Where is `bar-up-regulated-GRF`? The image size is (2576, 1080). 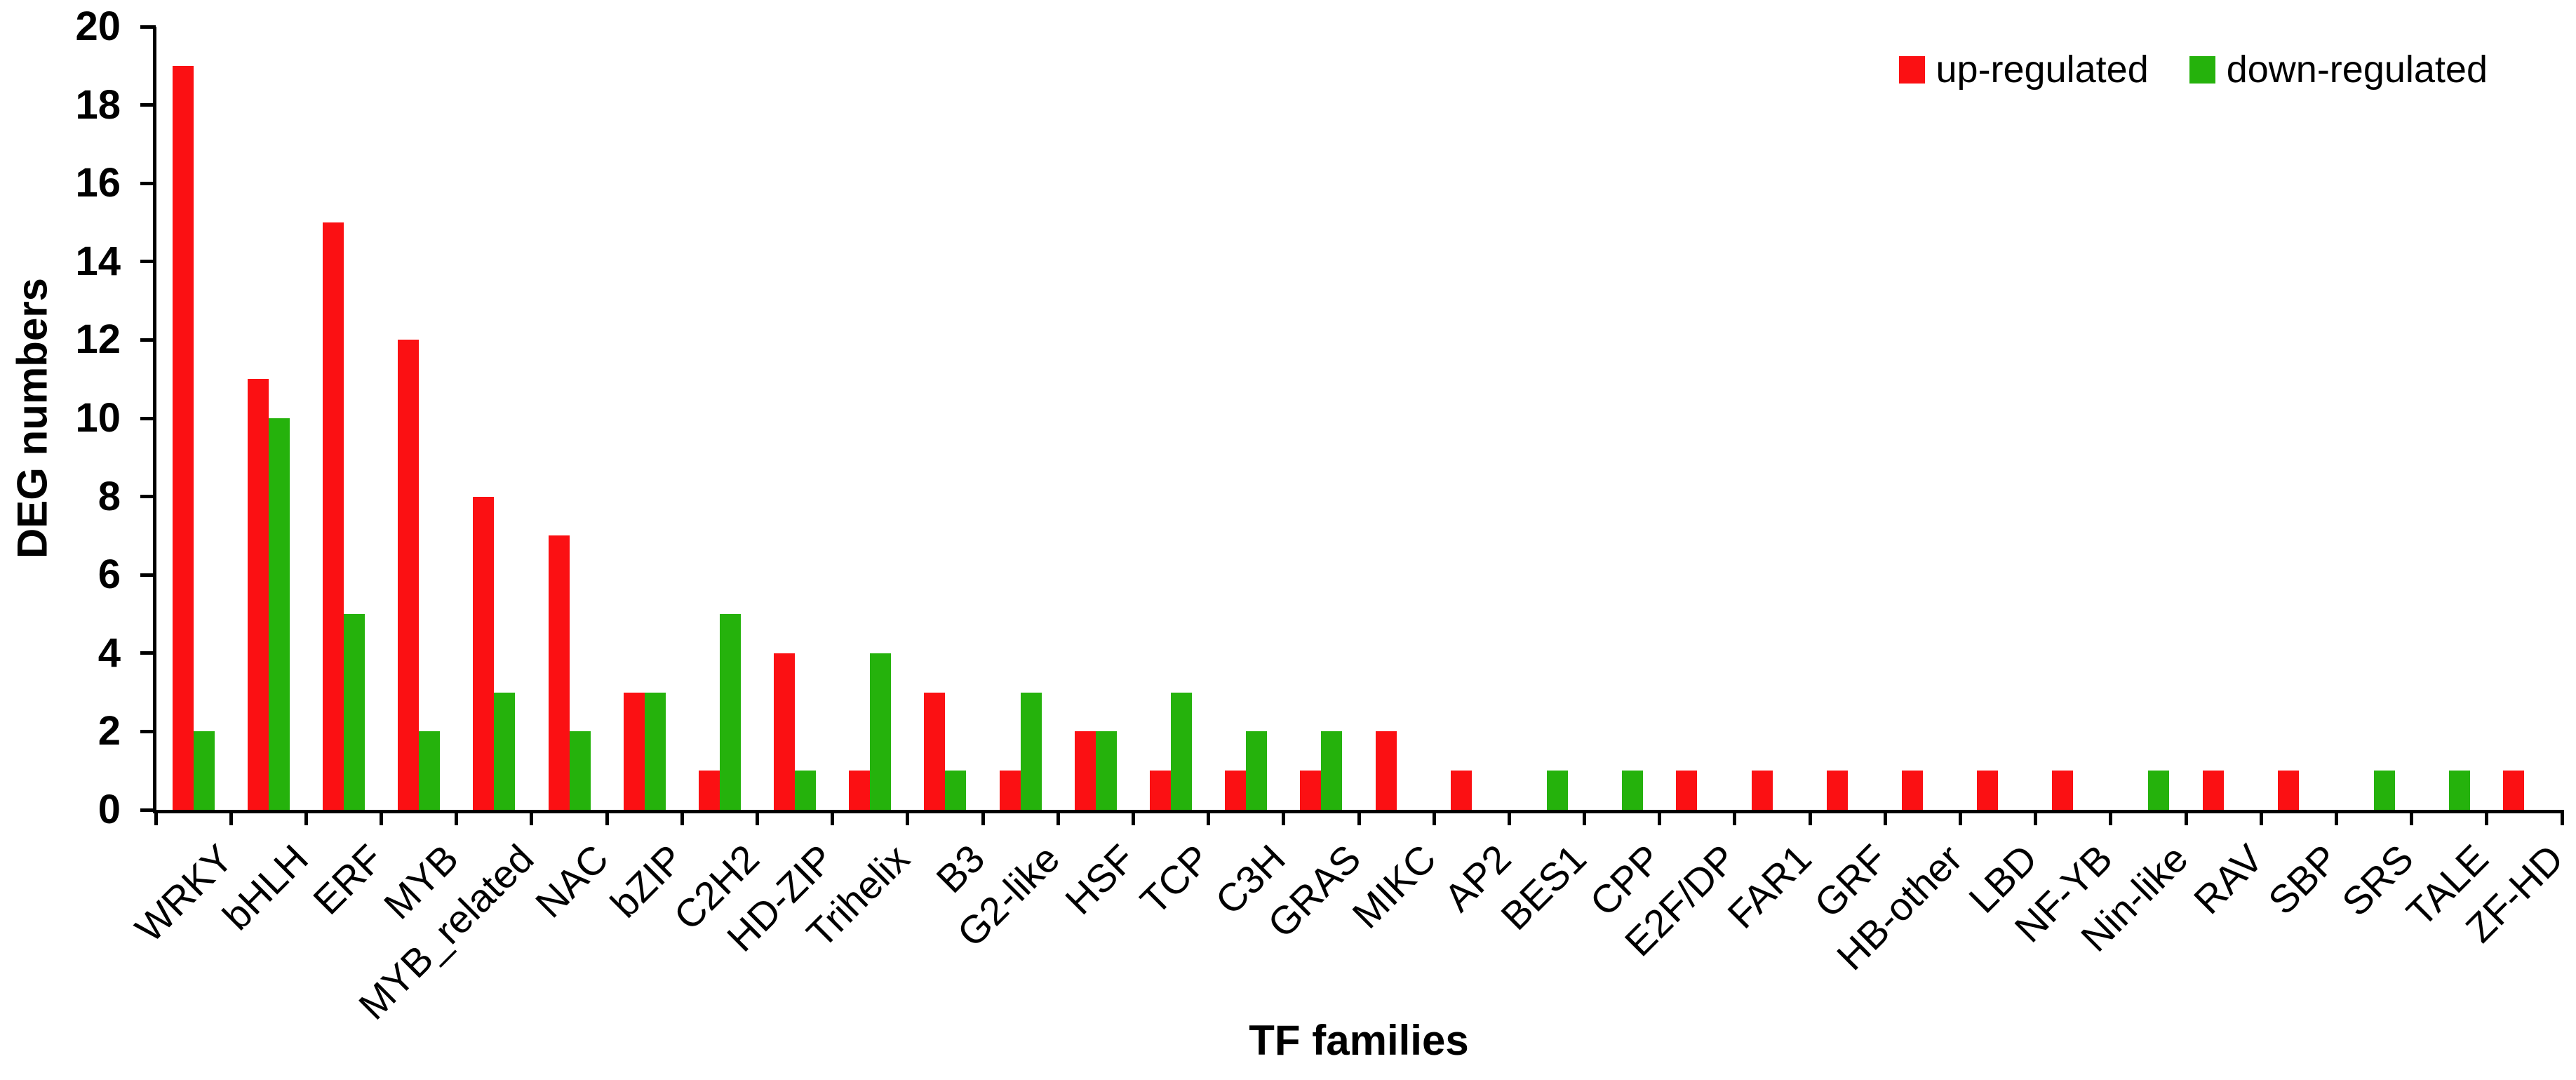
bar-up-regulated-GRF is located at coordinates (1837, 790).